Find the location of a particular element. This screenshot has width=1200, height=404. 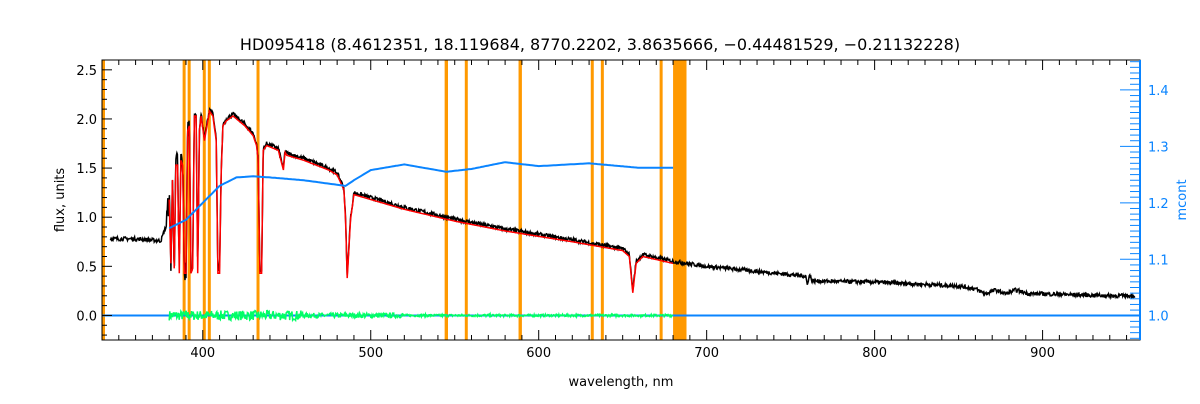

y2-tick-label: 1.0 is located at coordinates (1158, 317).